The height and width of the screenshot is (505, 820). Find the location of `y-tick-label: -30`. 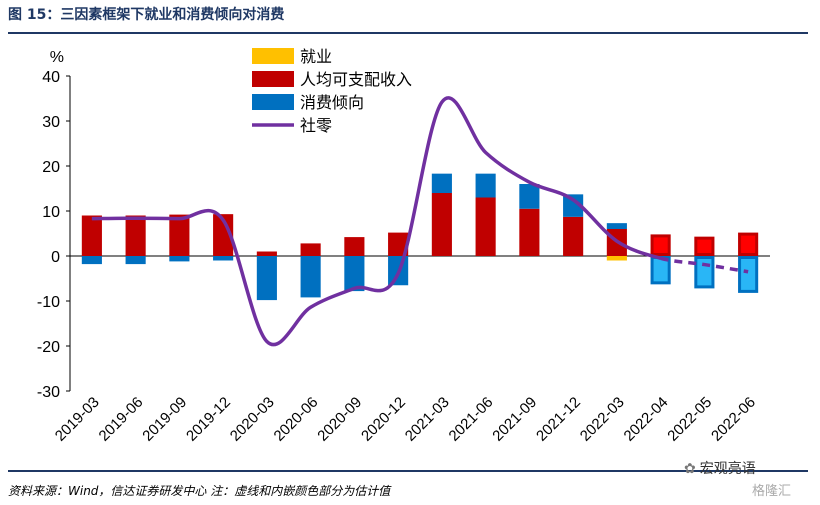

y-tick-label: -30 is located at coordinates (48, 392).